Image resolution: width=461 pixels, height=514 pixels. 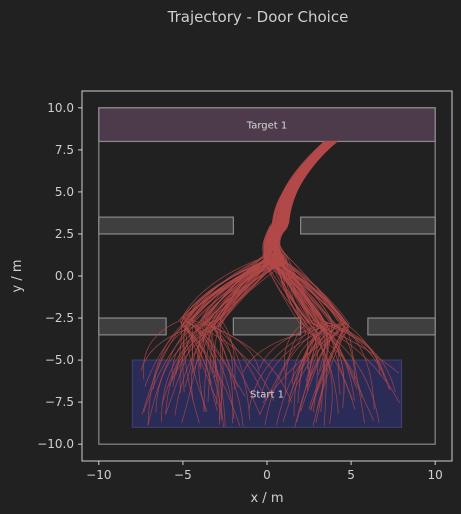 I want to click on y-tick-label: 0.0, so click(x=64, y=276).